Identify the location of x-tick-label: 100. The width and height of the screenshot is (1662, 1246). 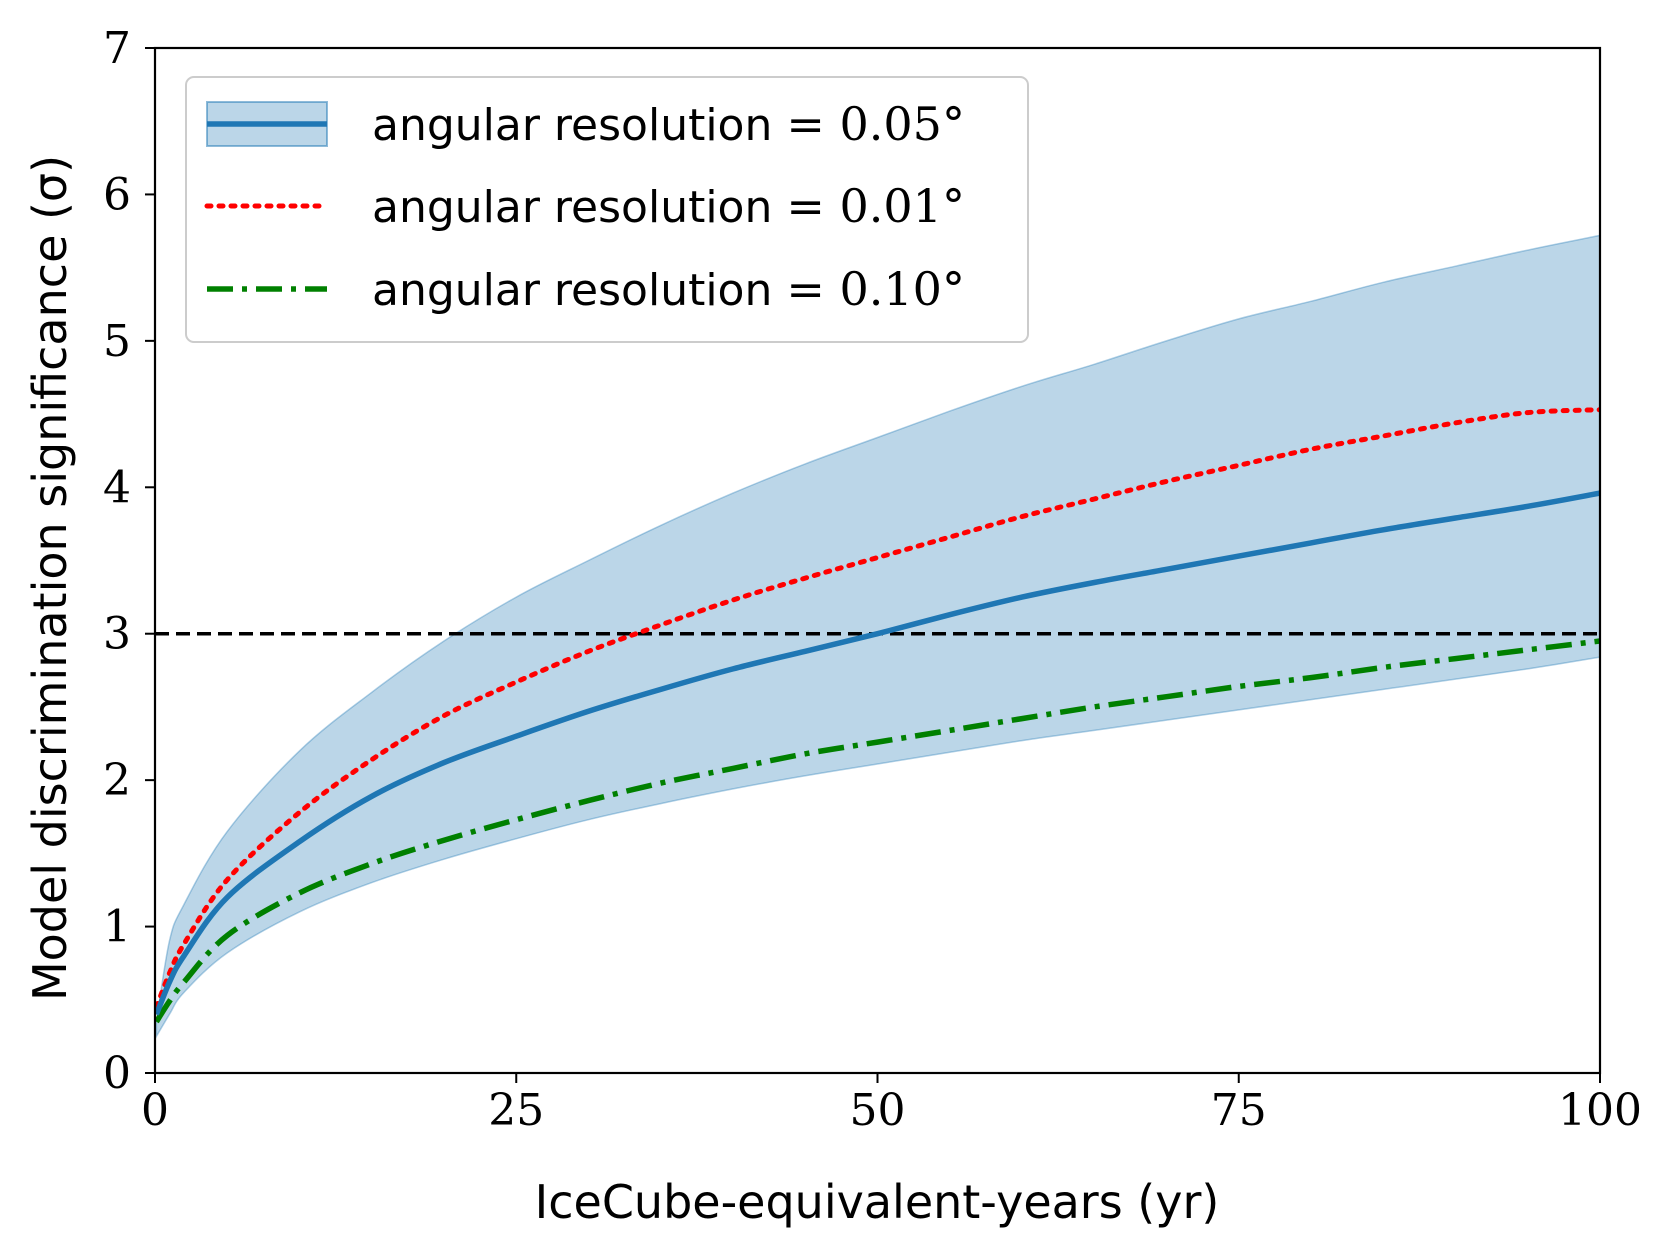
(1600, 1110).